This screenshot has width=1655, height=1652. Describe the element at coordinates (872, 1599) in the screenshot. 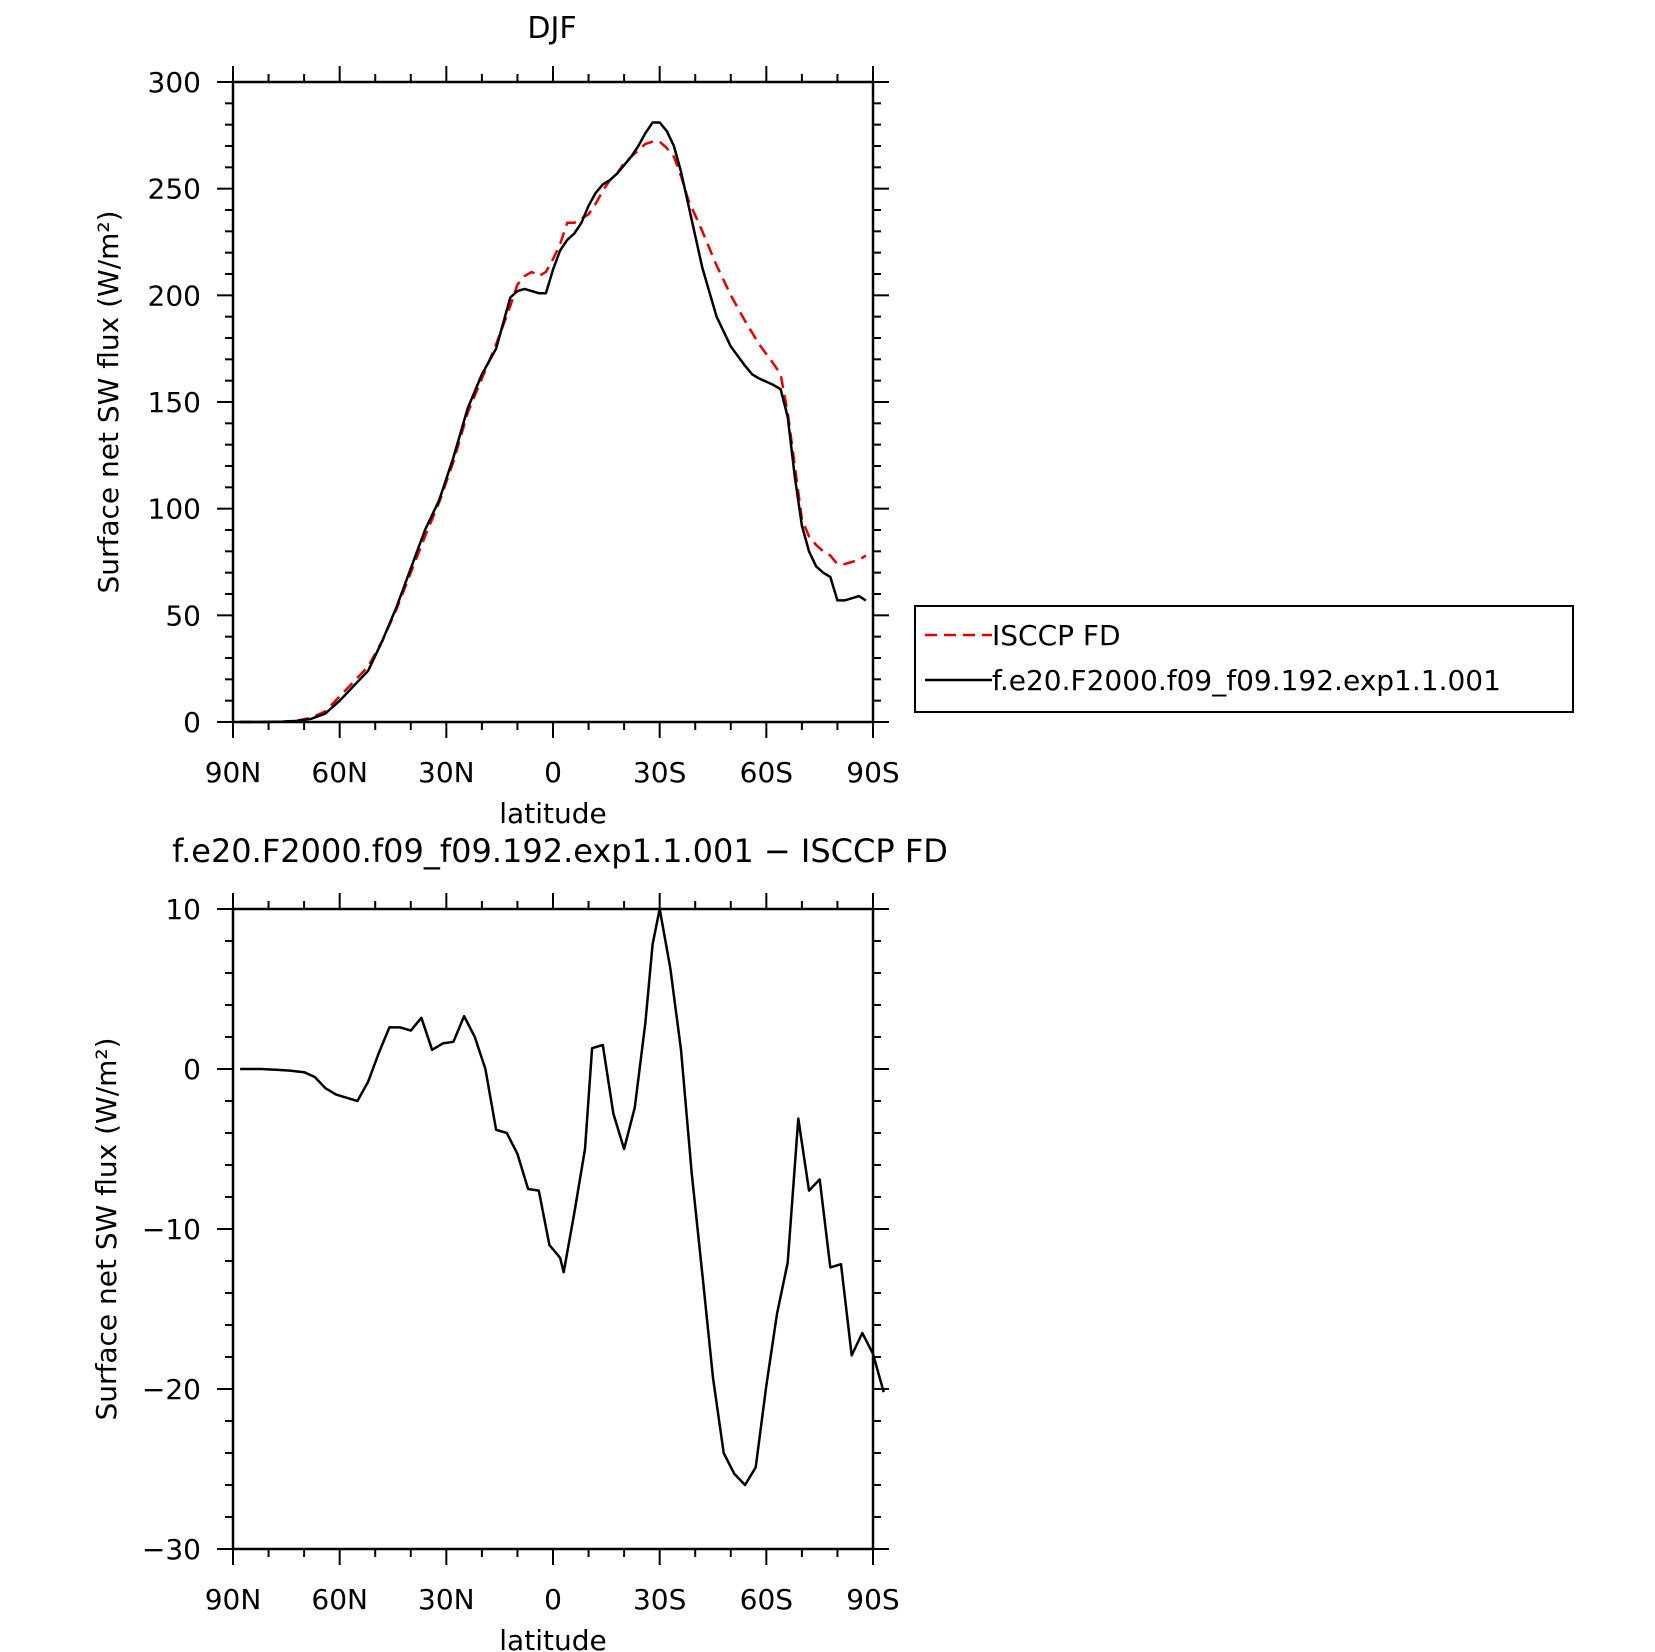

I see `bottom-x-tick-label: 90S` at that location.